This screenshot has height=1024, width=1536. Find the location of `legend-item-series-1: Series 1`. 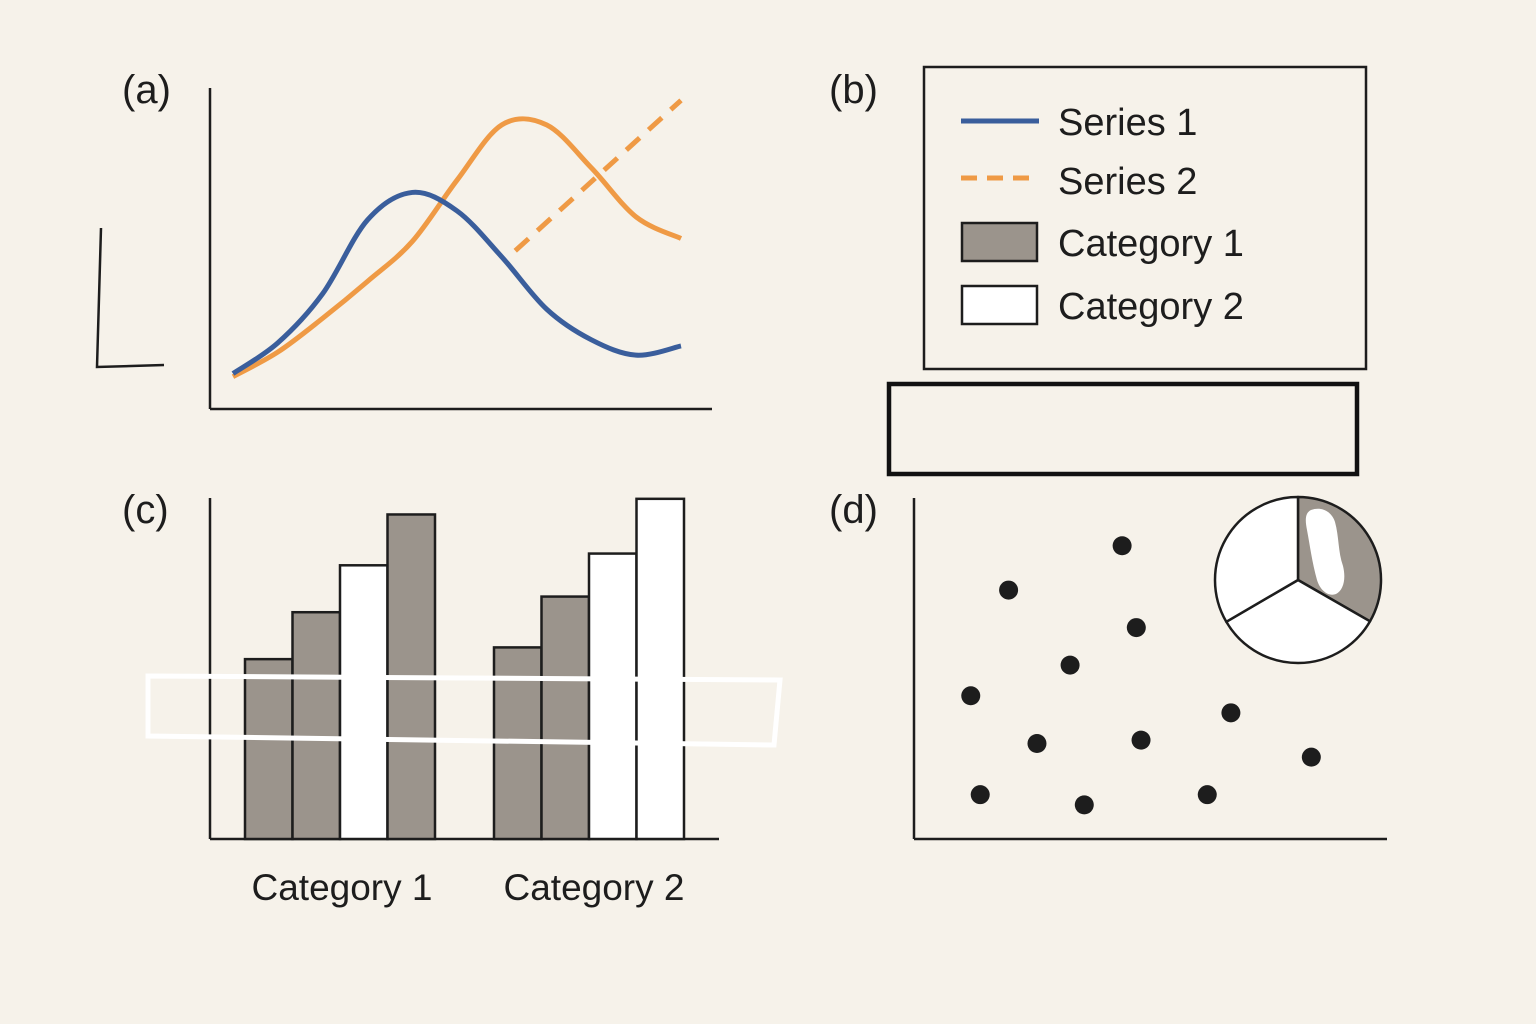

legend-item-series-1: Series 1 is located at coordinates (1079, 123).